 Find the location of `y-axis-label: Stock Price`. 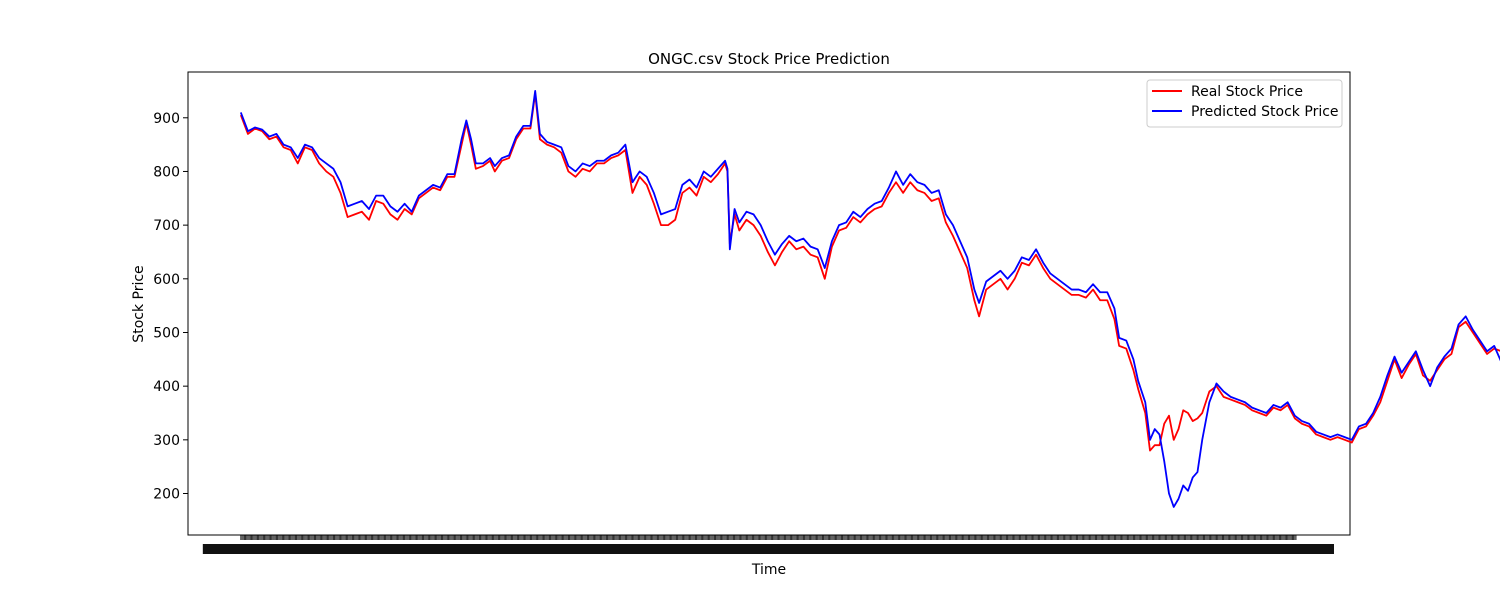

y-axis-label: Stock Price is located at coordinates (139, 303).